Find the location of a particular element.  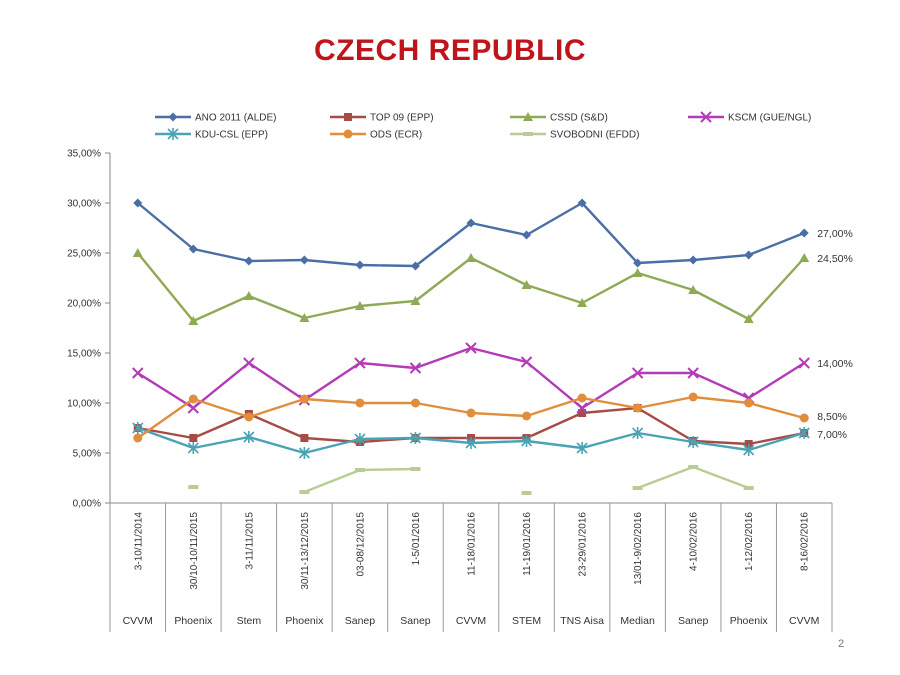

legend-item: KDU-CSL (EPP) is located at coordinates (211, 134).